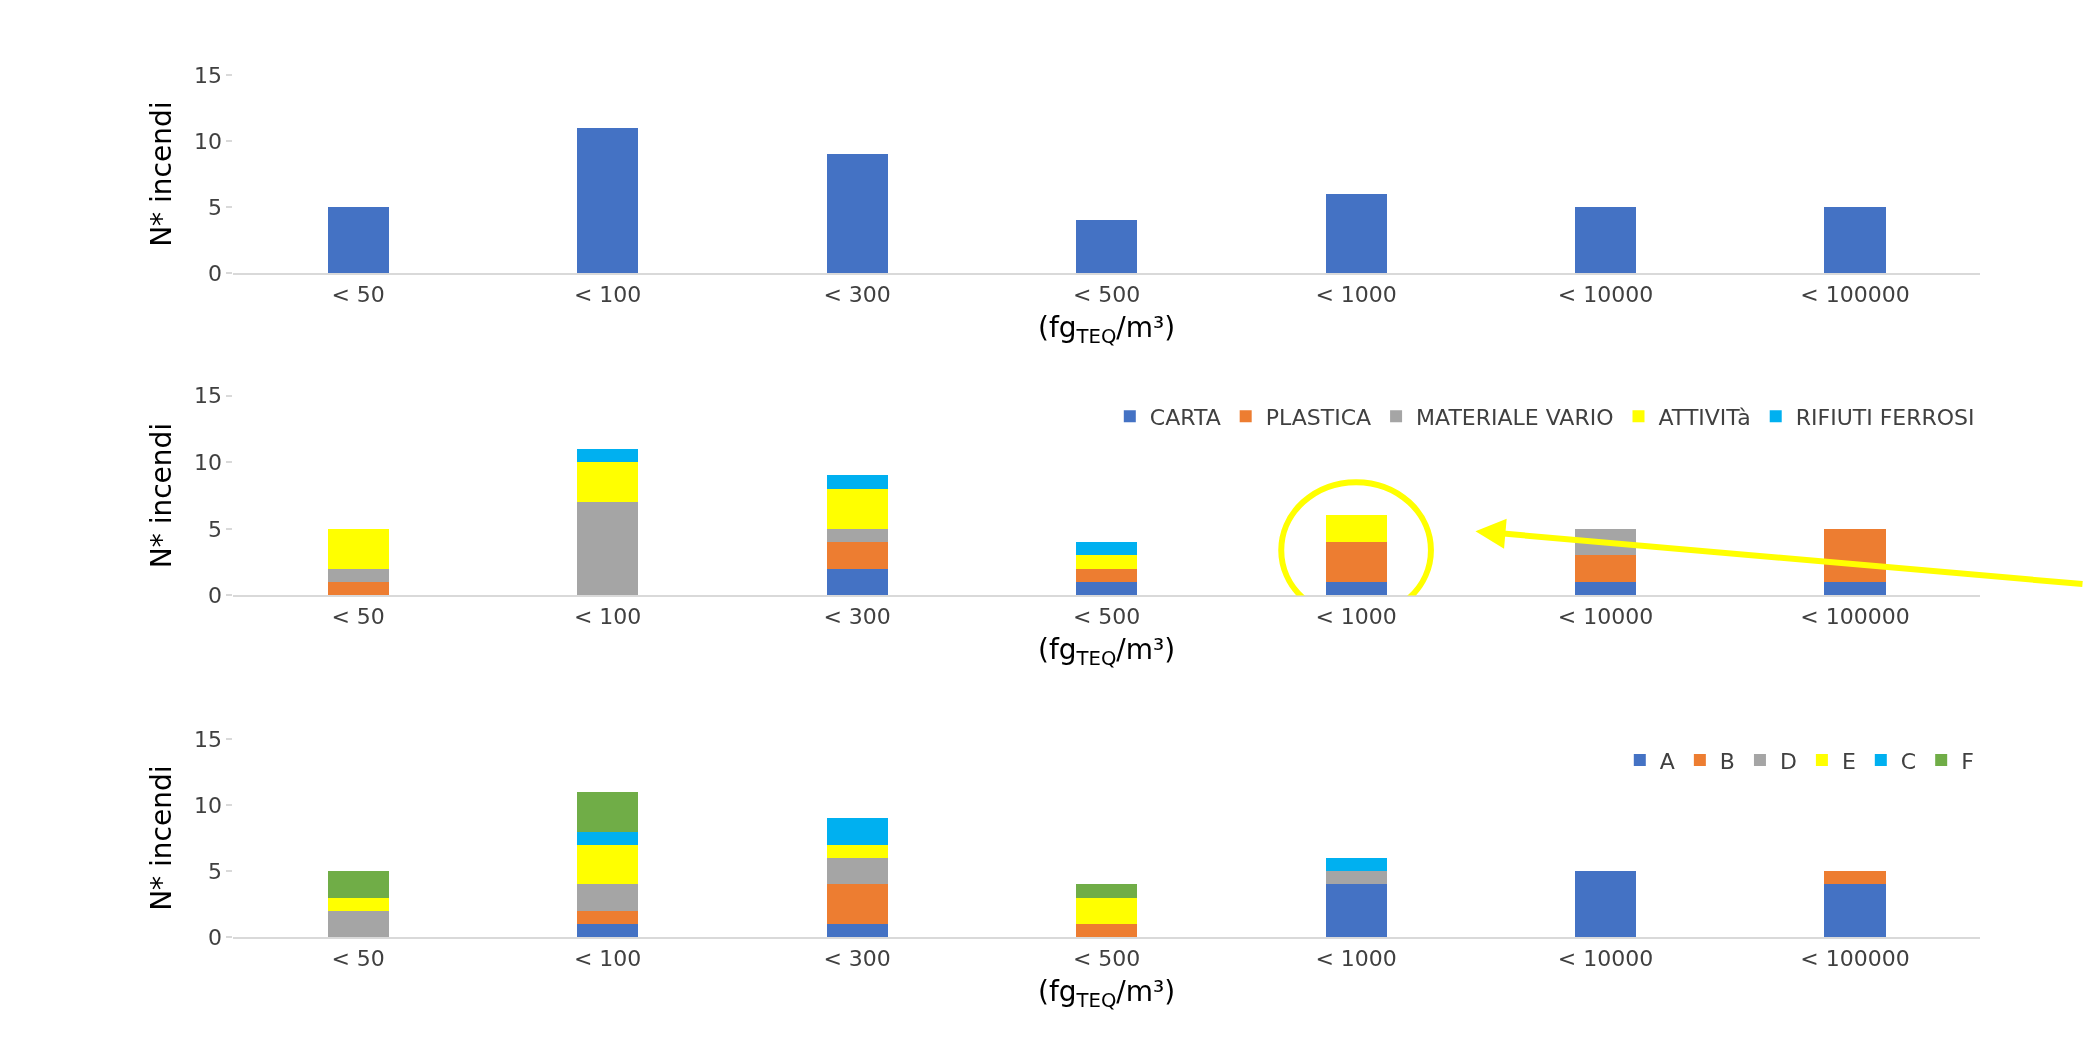 The width and height of the screenshot is (2084, 1045). I want to click on legend-label: PLASTICA, so click(1318, 417).